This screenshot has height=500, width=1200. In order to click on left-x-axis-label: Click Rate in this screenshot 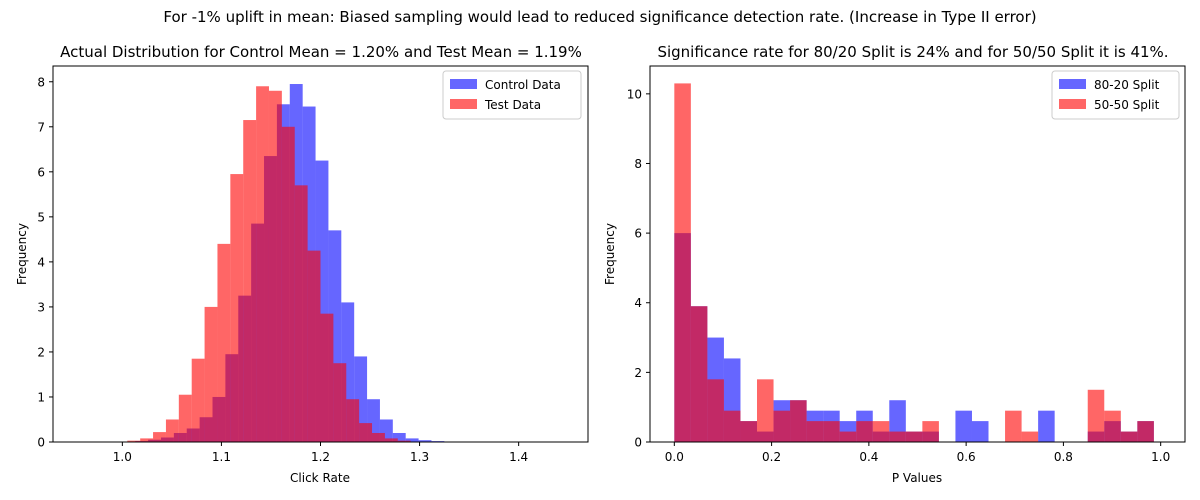, I will do `click(320, 478)`.